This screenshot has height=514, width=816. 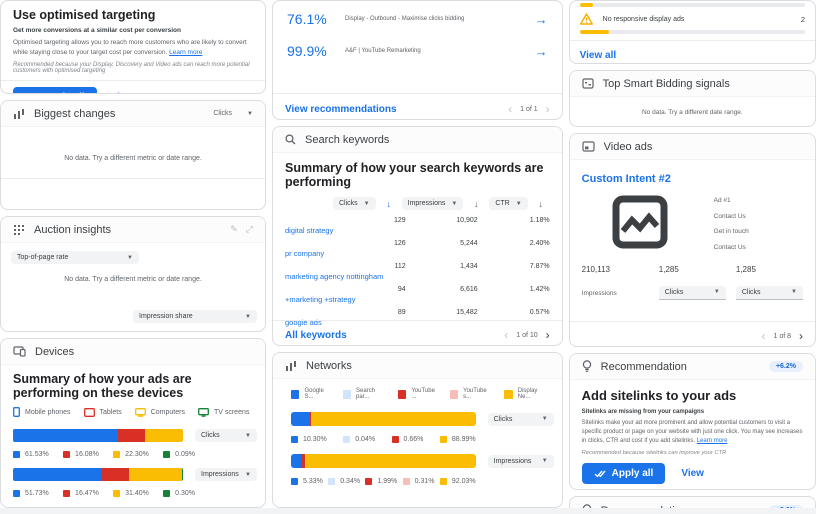 What do you see at coordinates (307, 481) in the screenshot?
I see `pct-item: 5.33%` at bounding box center [307, 481].